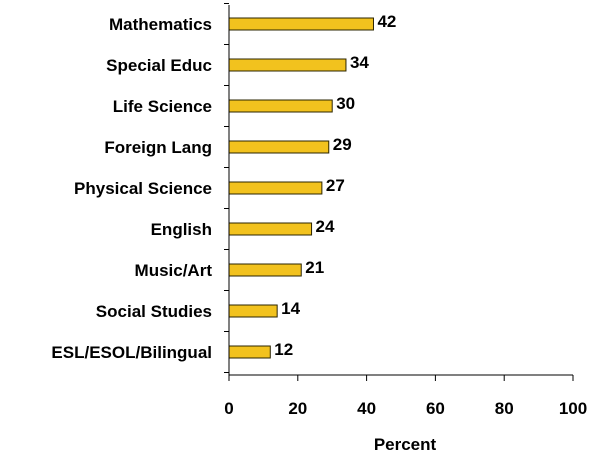 The height and width of the screenshot is (464, 591). What do you see at coordinates (297, 408) in the screenshot?
I see `x-tick-label-20: 20` at bounding box center [297, 408].